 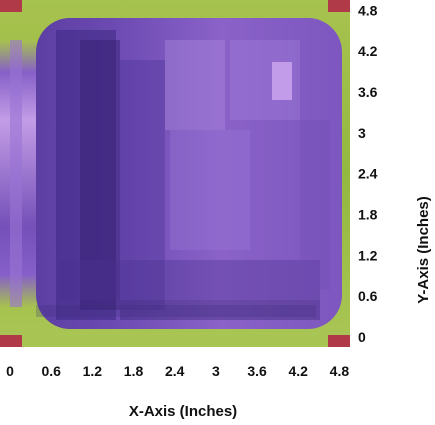 I want to click on y-tick-label: 3.6, so click(x=368, y=92).